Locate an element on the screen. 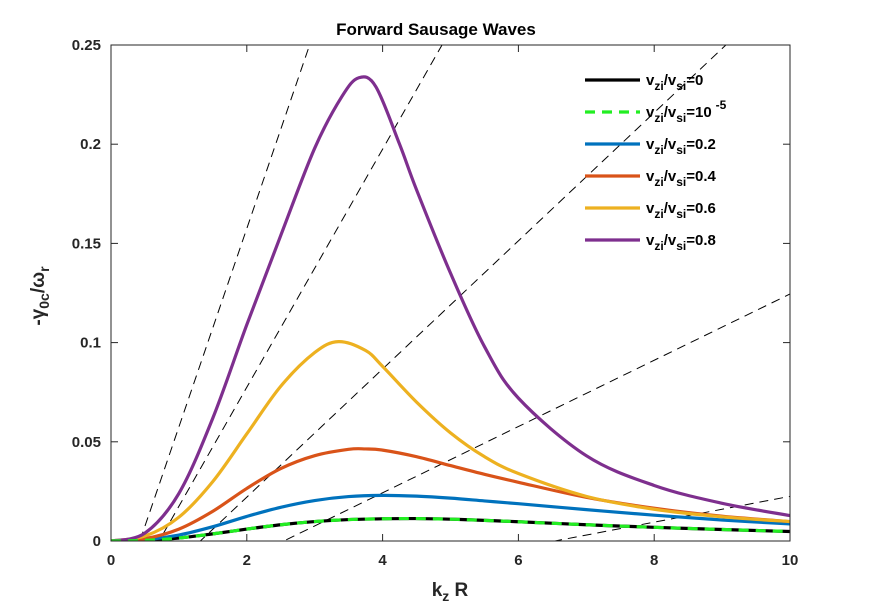  y-tick-label: 0.15 is located at coordinates (86, 243).